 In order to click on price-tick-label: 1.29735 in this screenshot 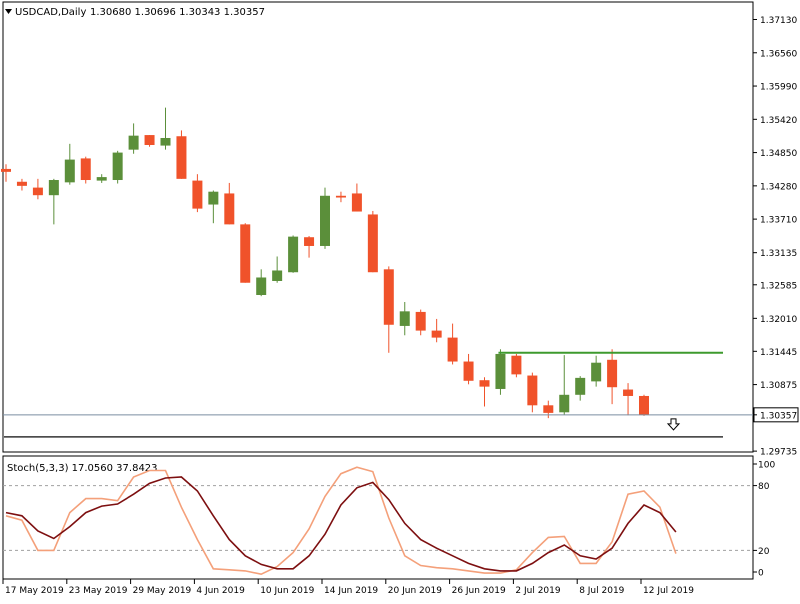, I will do `click(778, 453)`.